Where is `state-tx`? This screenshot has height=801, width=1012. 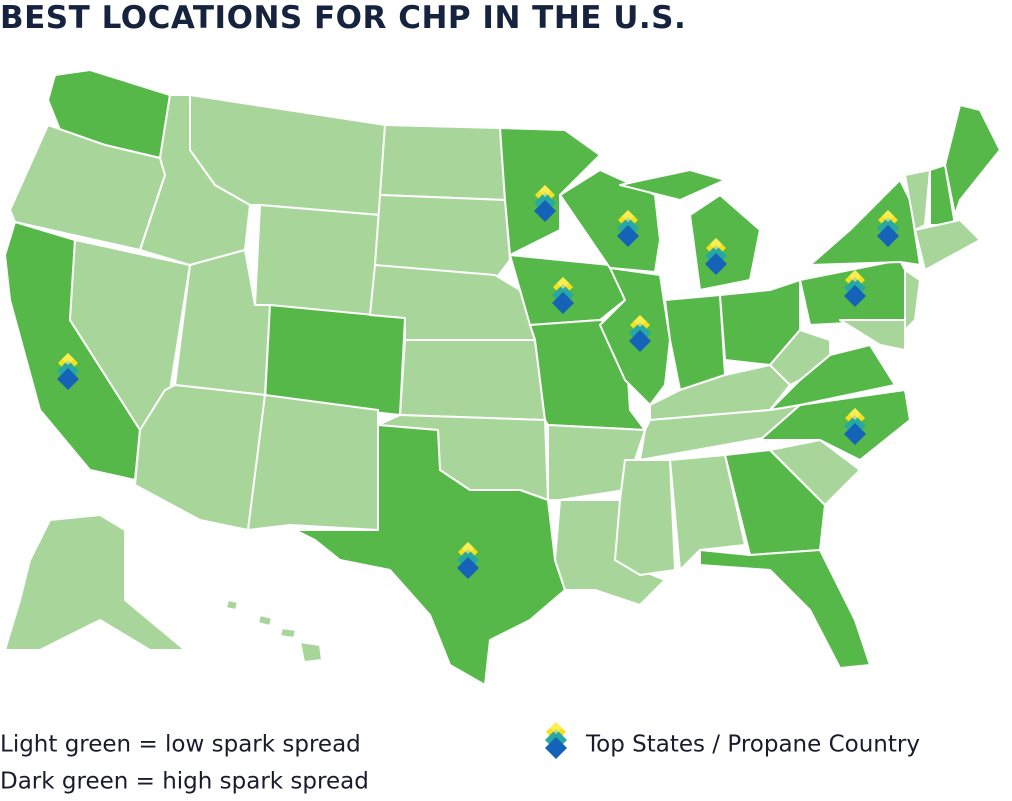 state-tx is located at coordinates (430, 555).